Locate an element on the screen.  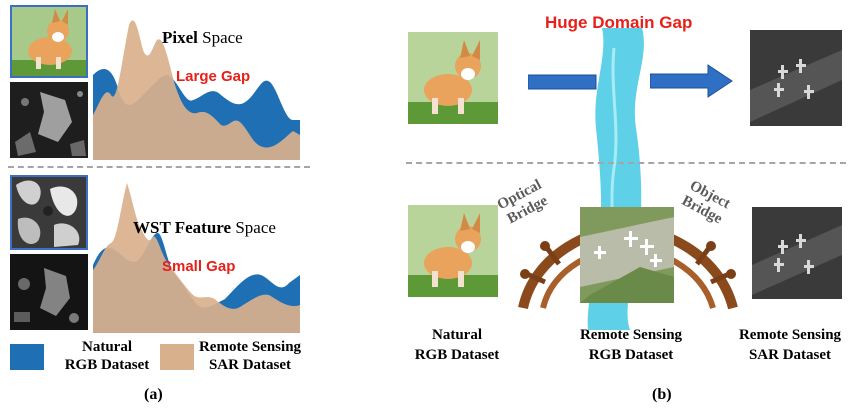
arrow-right-icon is located at coordinates (691, 81).